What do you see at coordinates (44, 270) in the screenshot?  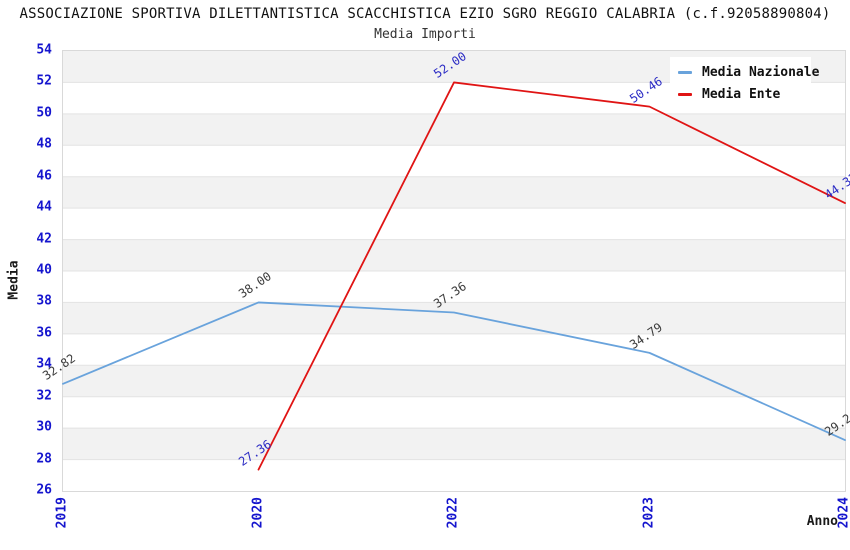 I see `y-tick-label: 40` at bounding box center [44, 270].